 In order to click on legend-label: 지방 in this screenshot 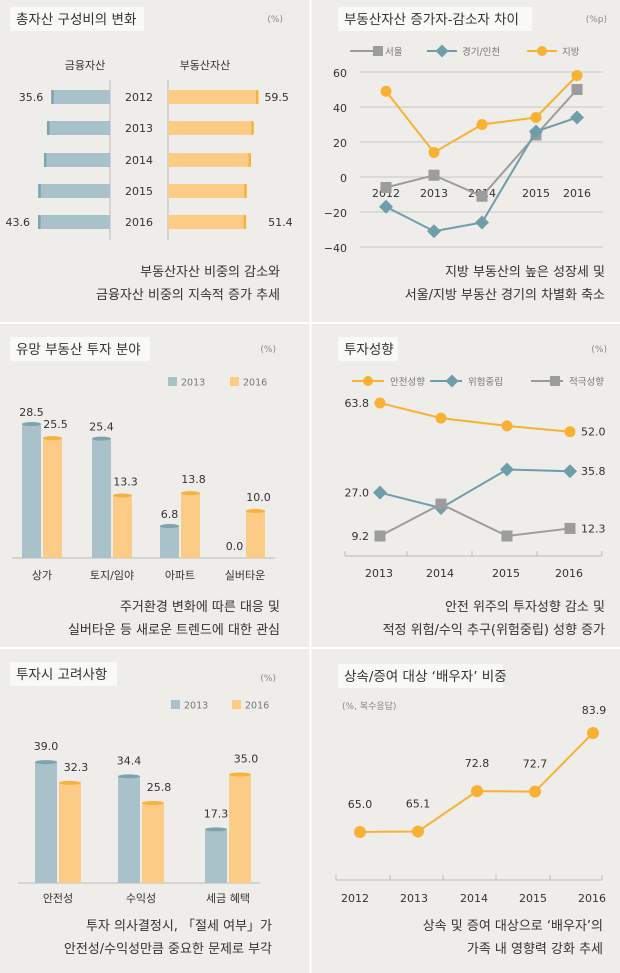, I will do `click(571, 52)`.